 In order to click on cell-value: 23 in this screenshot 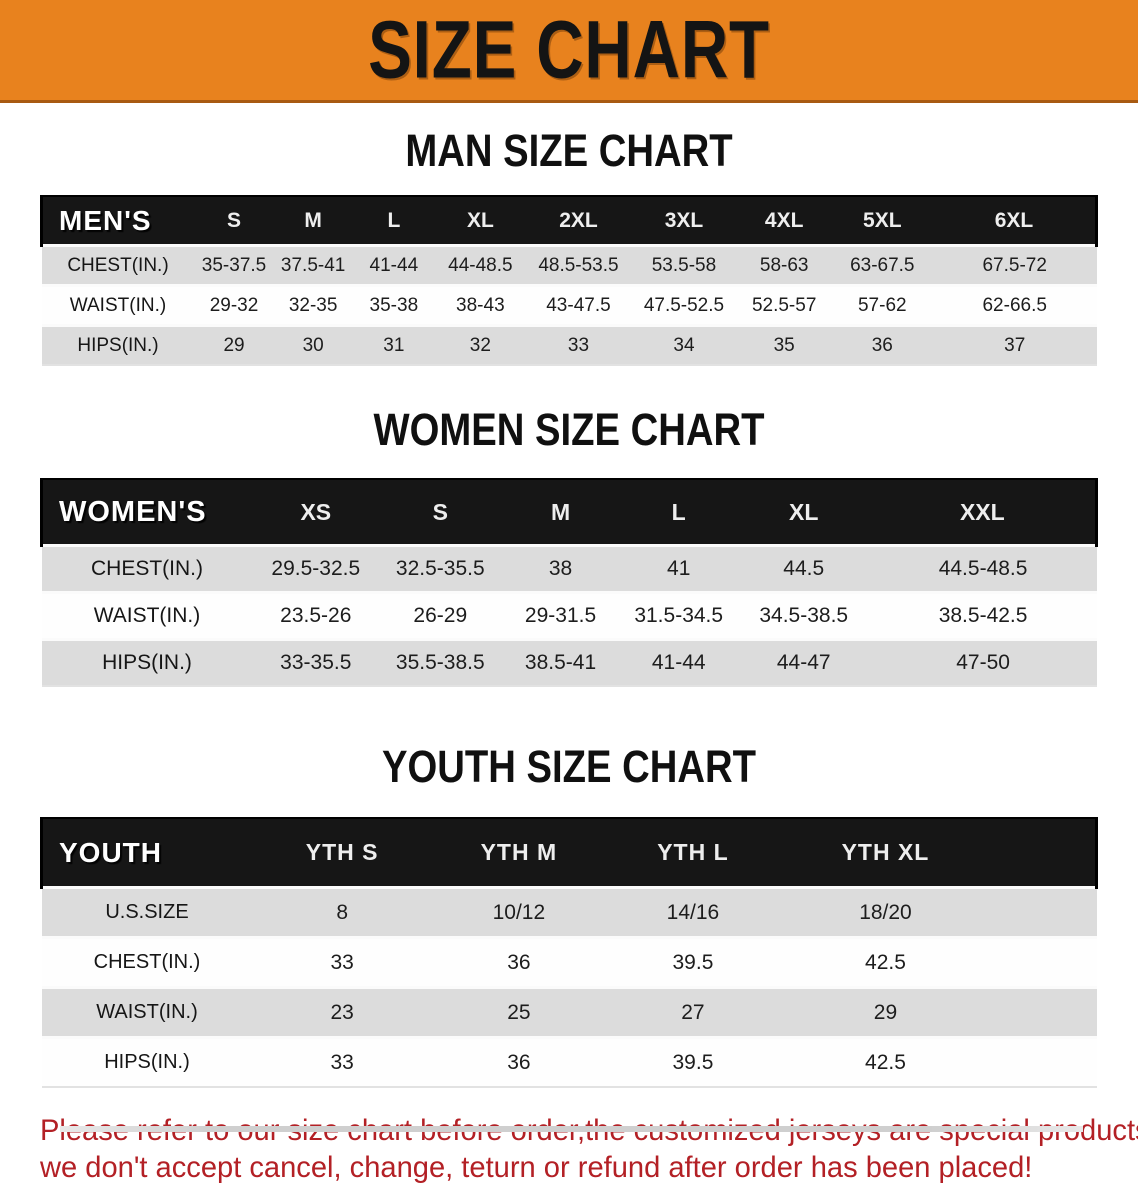, I will do `click(342, 1012)`.